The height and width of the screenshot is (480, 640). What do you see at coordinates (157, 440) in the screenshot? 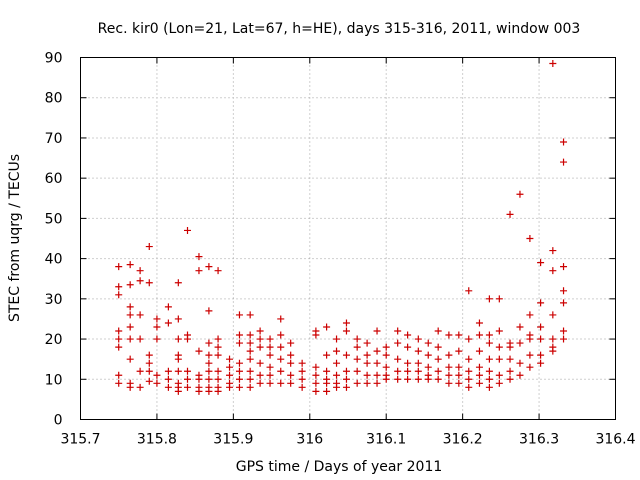
I see `x-tick-label: 315.8` at bounding box center [157, 440].